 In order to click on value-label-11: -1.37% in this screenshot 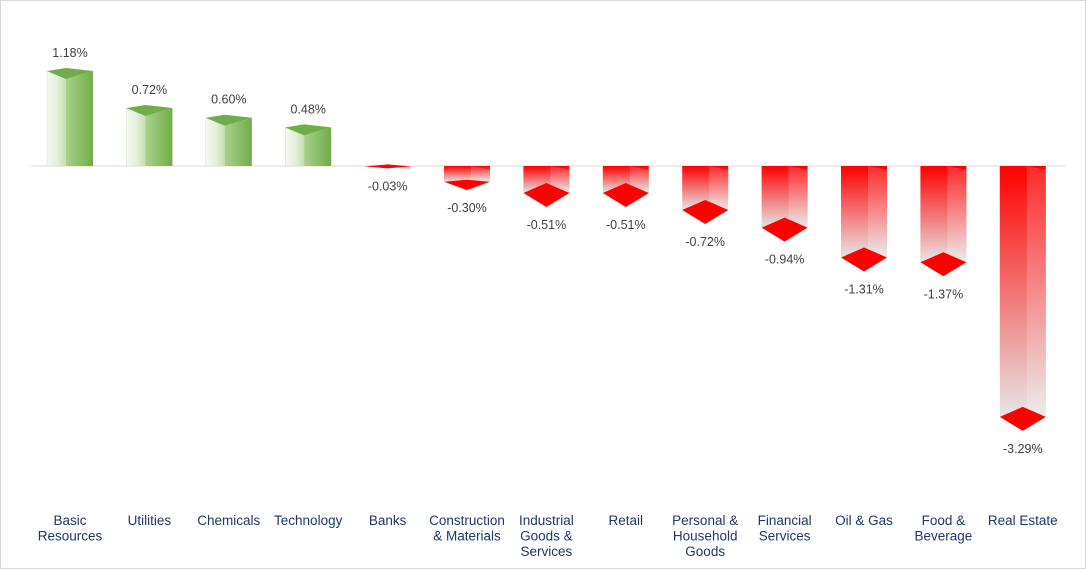, I will do `click(944, 294)`.